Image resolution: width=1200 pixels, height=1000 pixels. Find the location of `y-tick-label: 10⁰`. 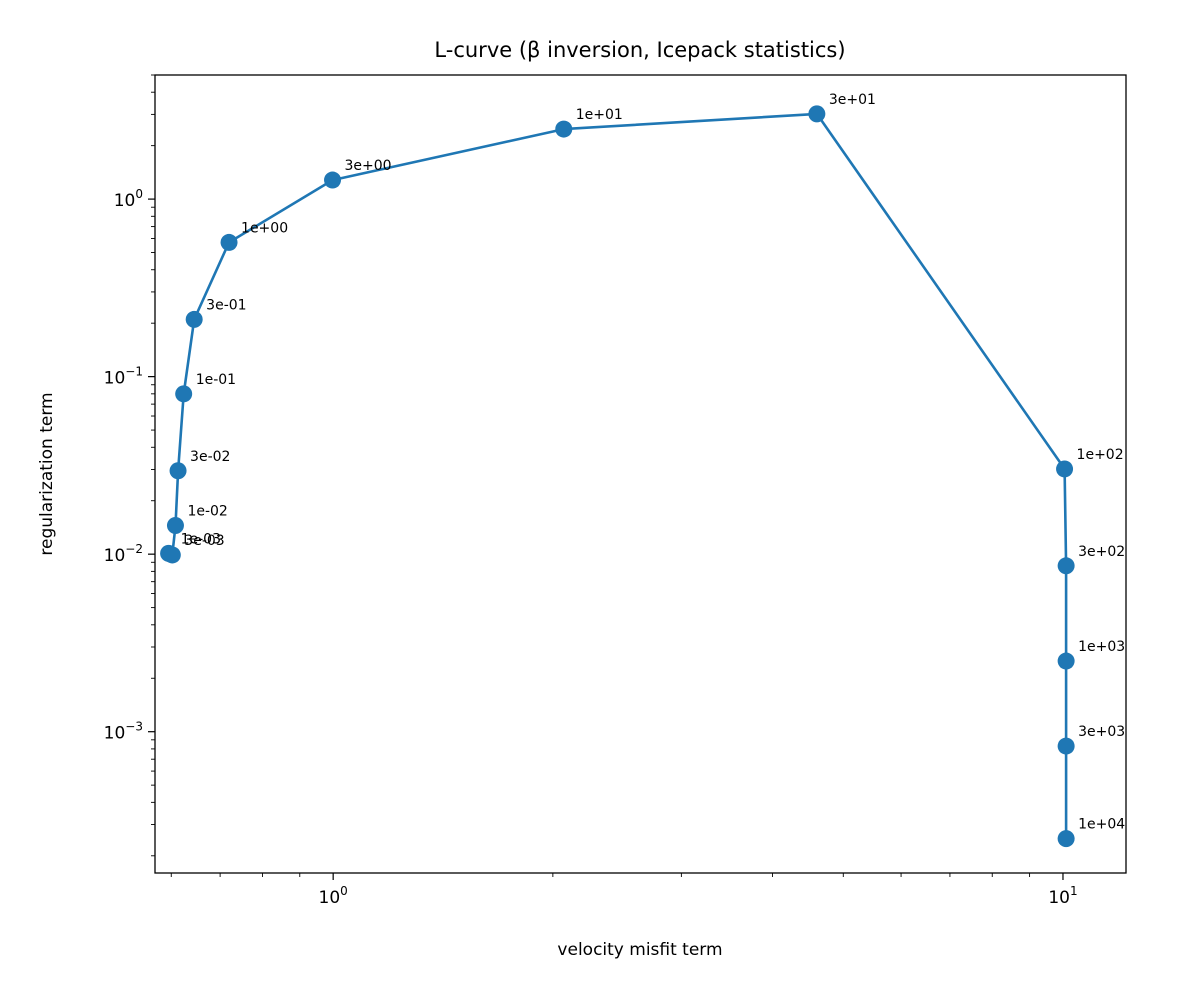

y-tick-label: 10⁰ is located at coordinates (128, 199).